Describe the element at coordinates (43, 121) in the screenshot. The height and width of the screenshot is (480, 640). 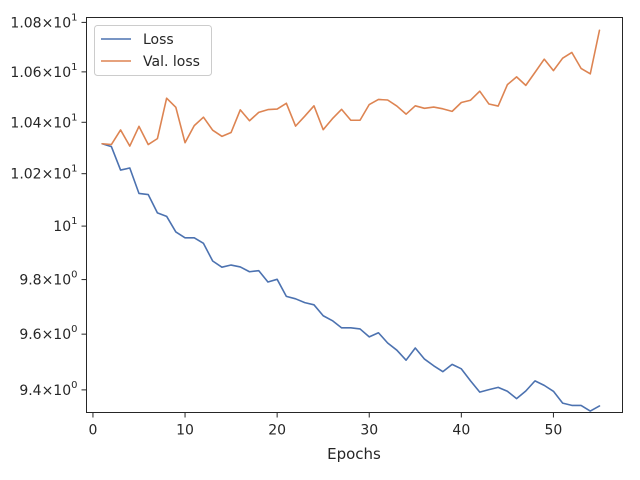
I see `y-tick-label: 1.04×10¹` at that location.